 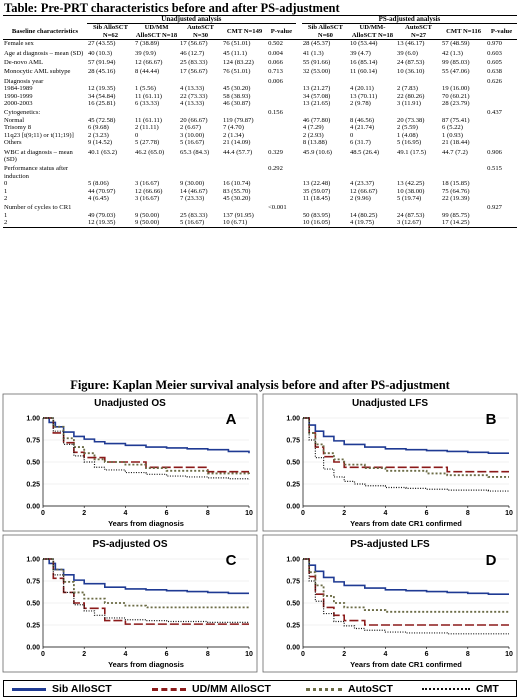 I want to click on cell-adjusted: 28 (23.79), so click(x=456, y=104).